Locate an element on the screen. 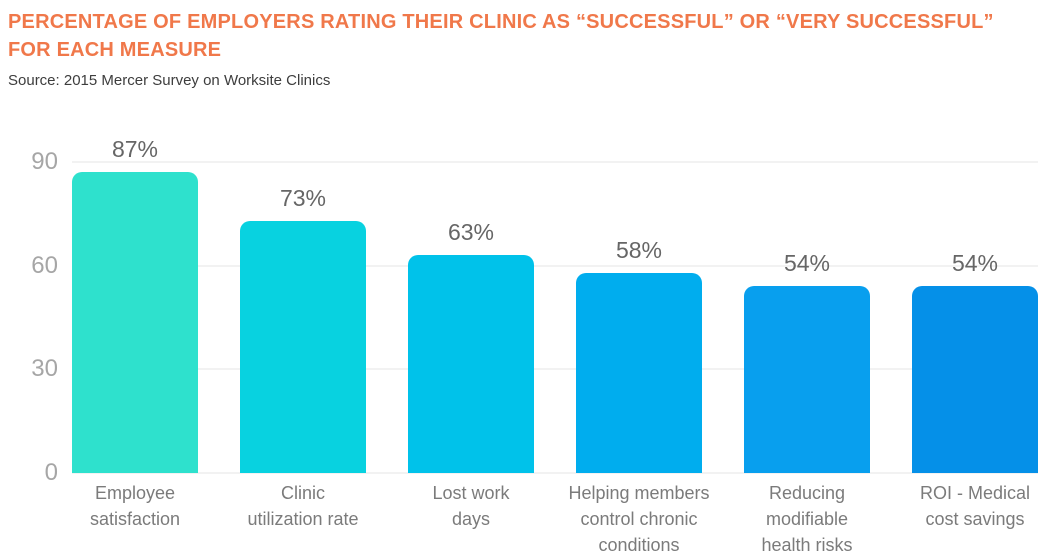 The image size is (1052, 558). x-category-label: Reducing modifiable health risks is located at coordinates (807, 519).